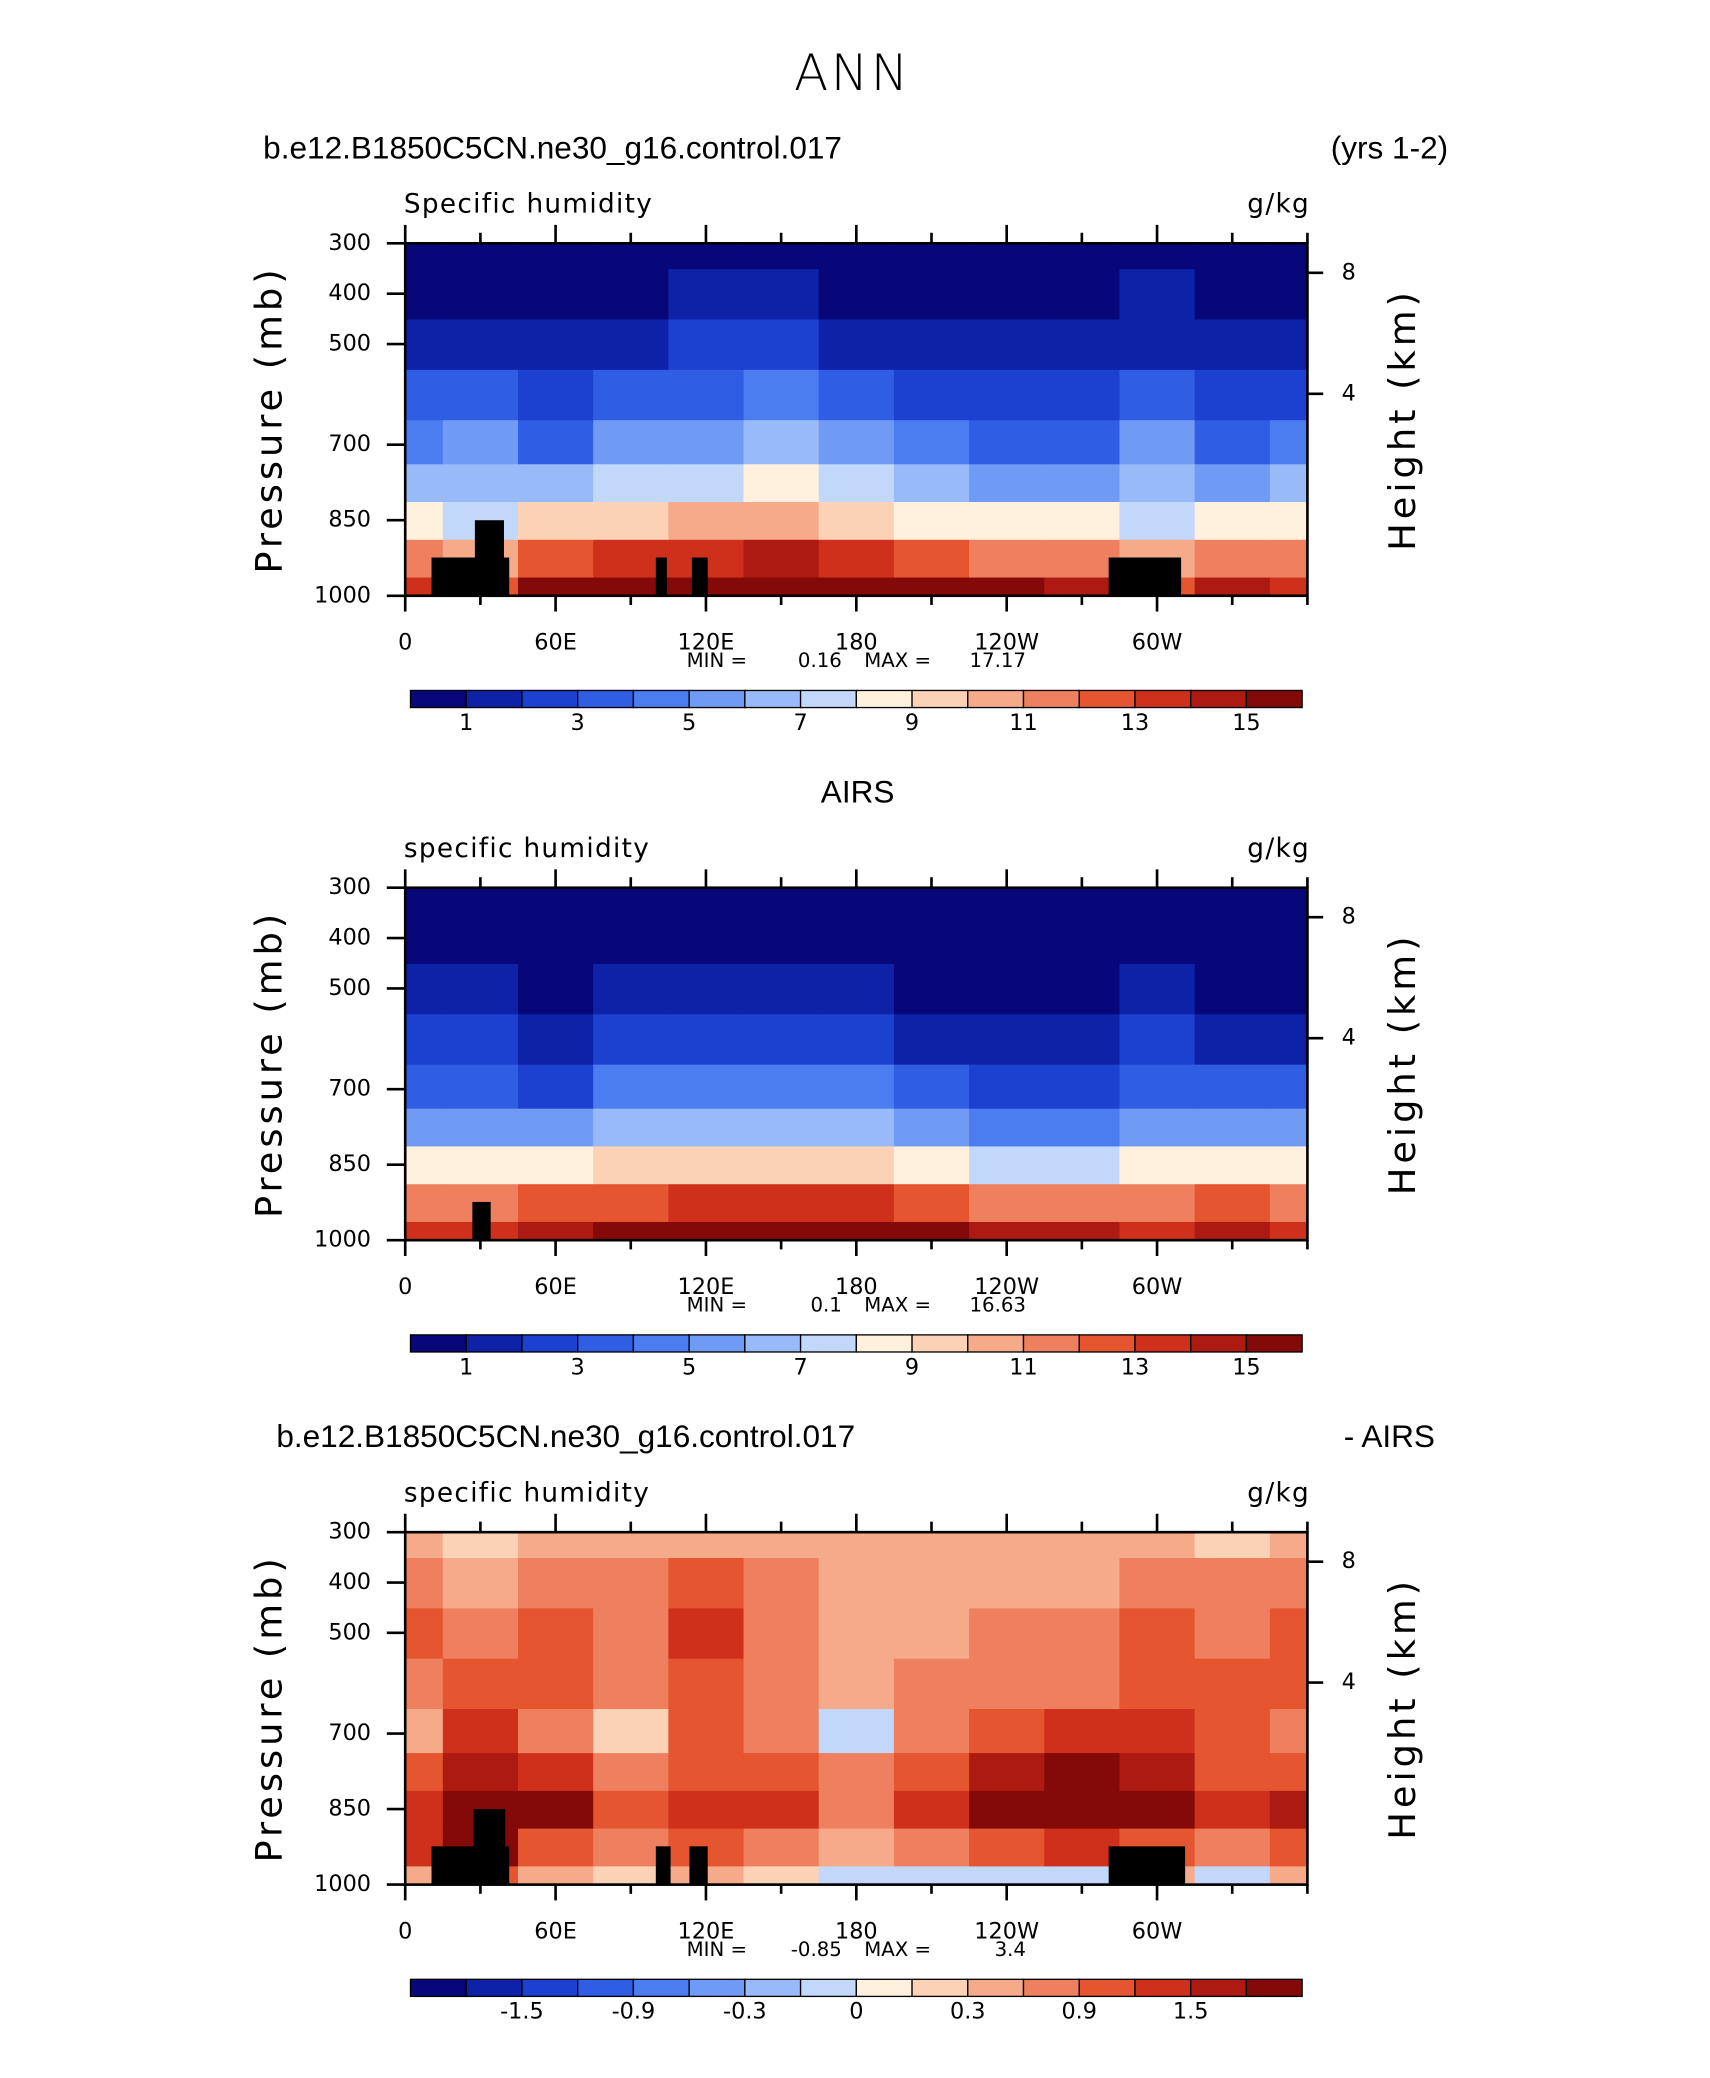 The image size is (1710, 2078). Describe the element at coordinates (1246, 1367) in the screenshot. I see `colorbar-label: 15` at that location.